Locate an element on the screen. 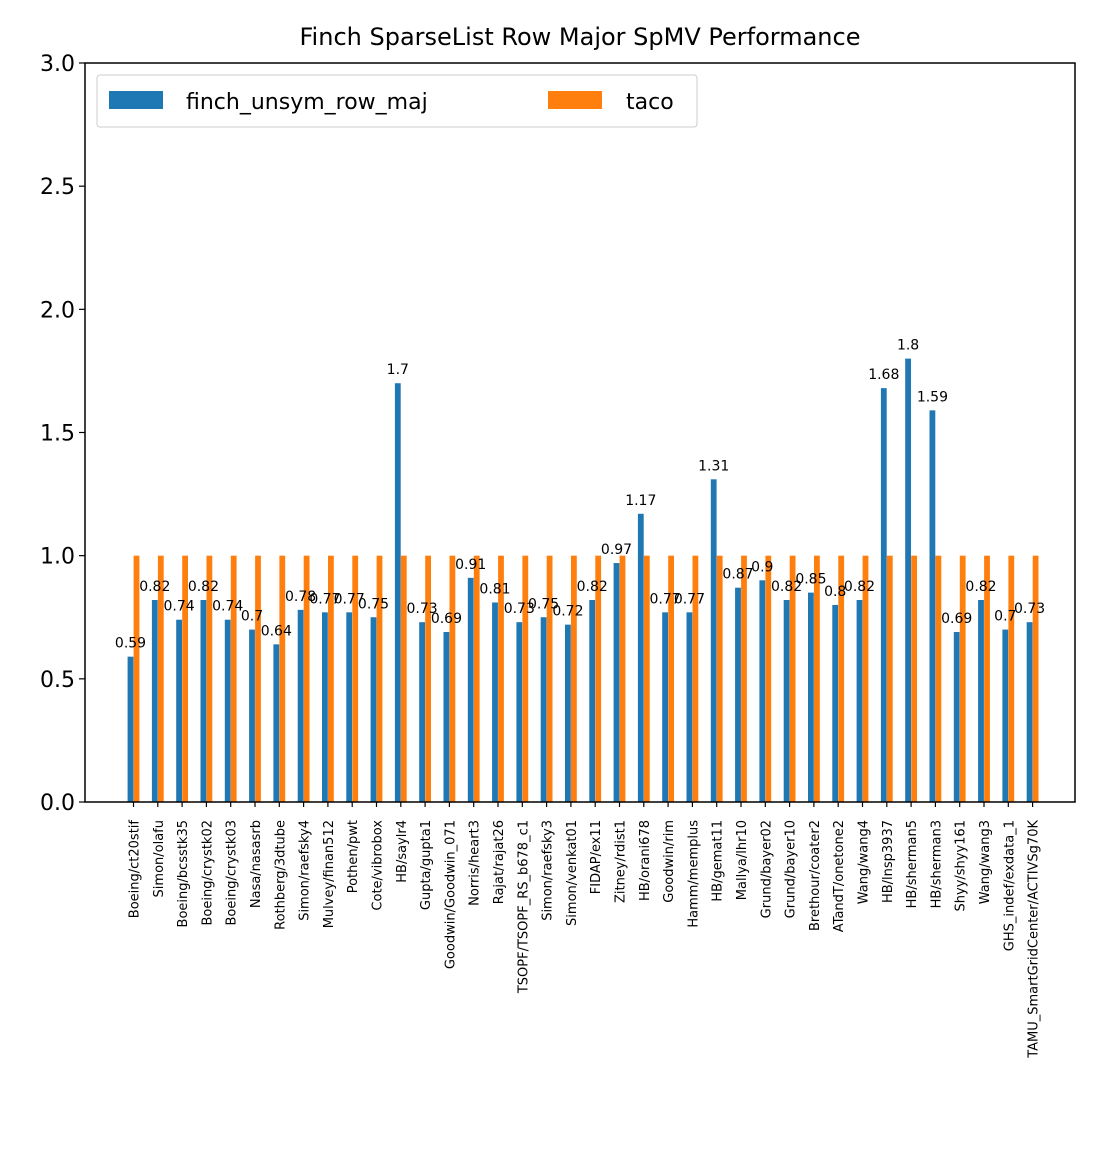 This screenshot has width=1095, height=1149. x-tick-label: HB/sherman3 is located at coordinates (936, 864).